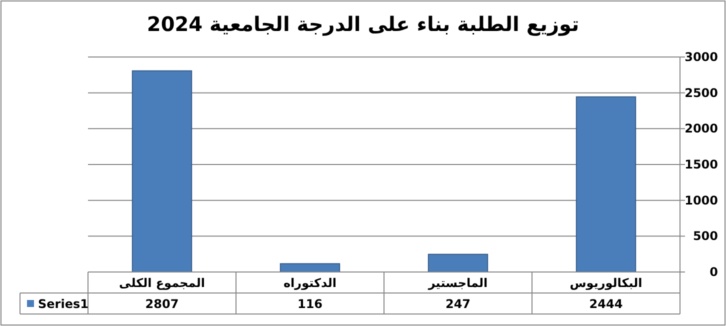 The width and height of the screenshot is (726, 326). What do you see at coordinates (63, 304) in the screenshot?
I see `legend-label: Series1` at bounding box center [63, 304].